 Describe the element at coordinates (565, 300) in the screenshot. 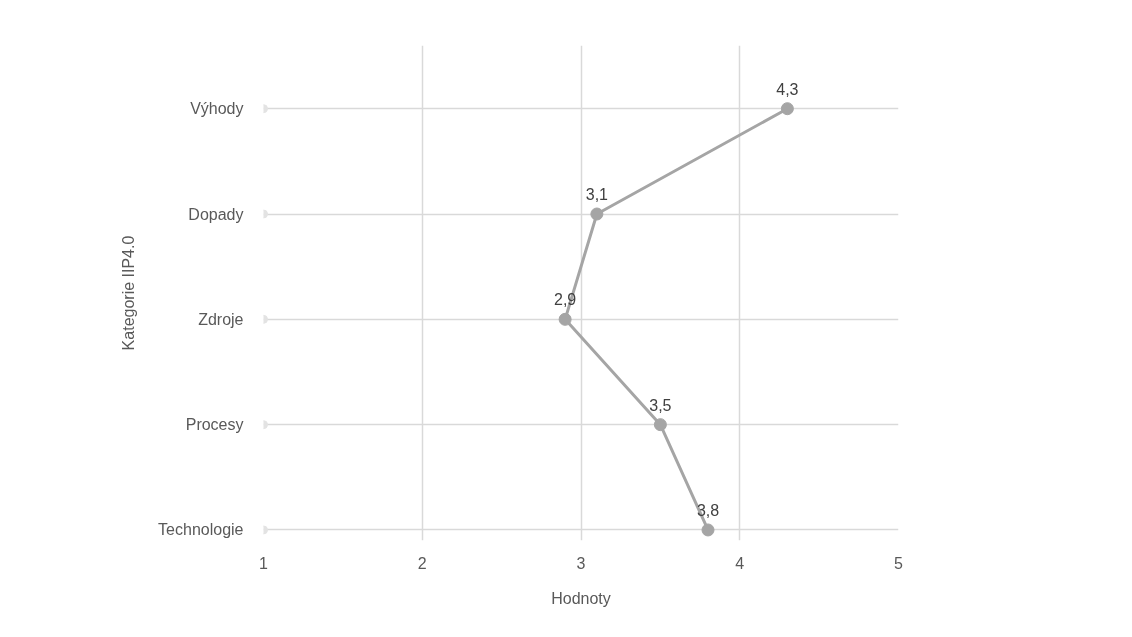

I see `data-label: 2,9` at that location.